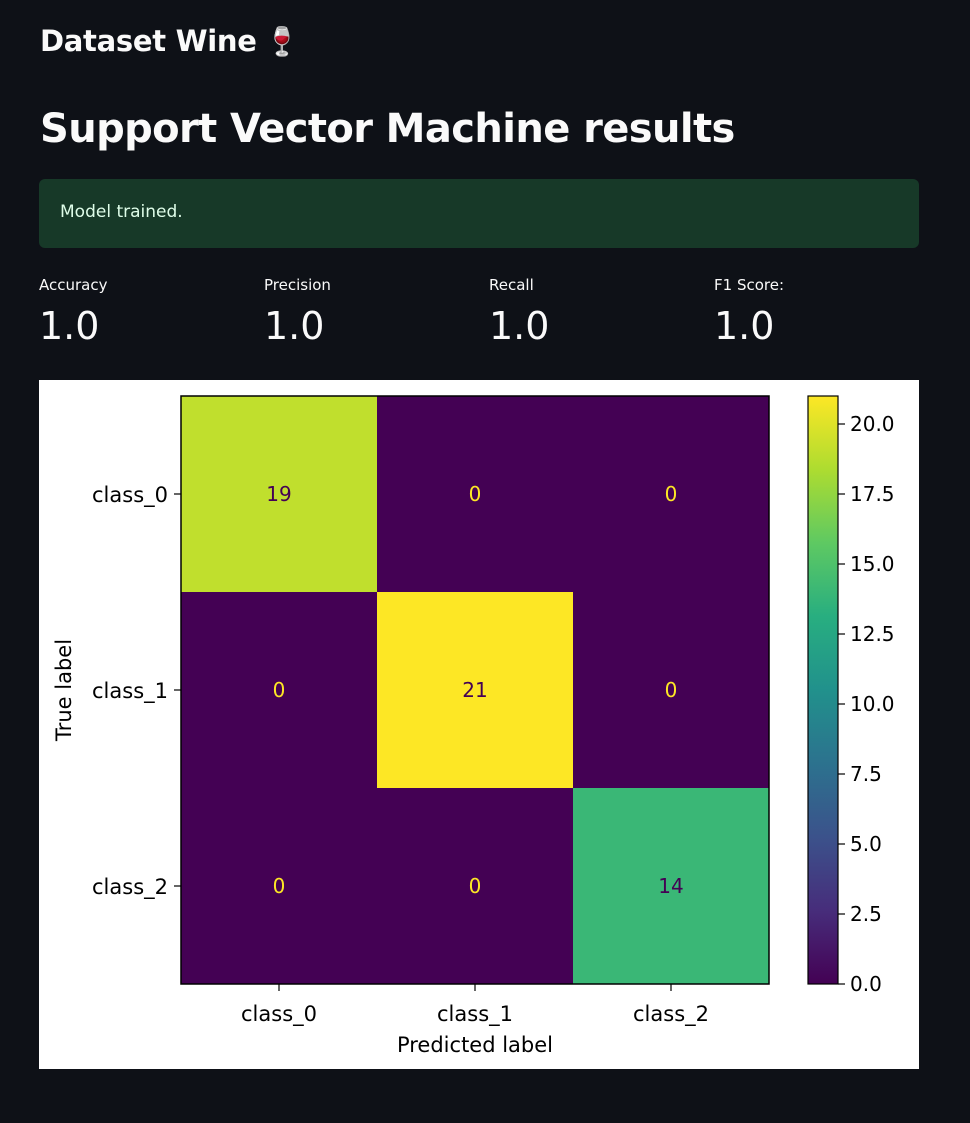 Image resolution: width=970 pixels, height=1123 pixels. Describe the element at coordinates (872, 704) in the screenshot. I see `colorbar-tick-label: 10.0` at that location.